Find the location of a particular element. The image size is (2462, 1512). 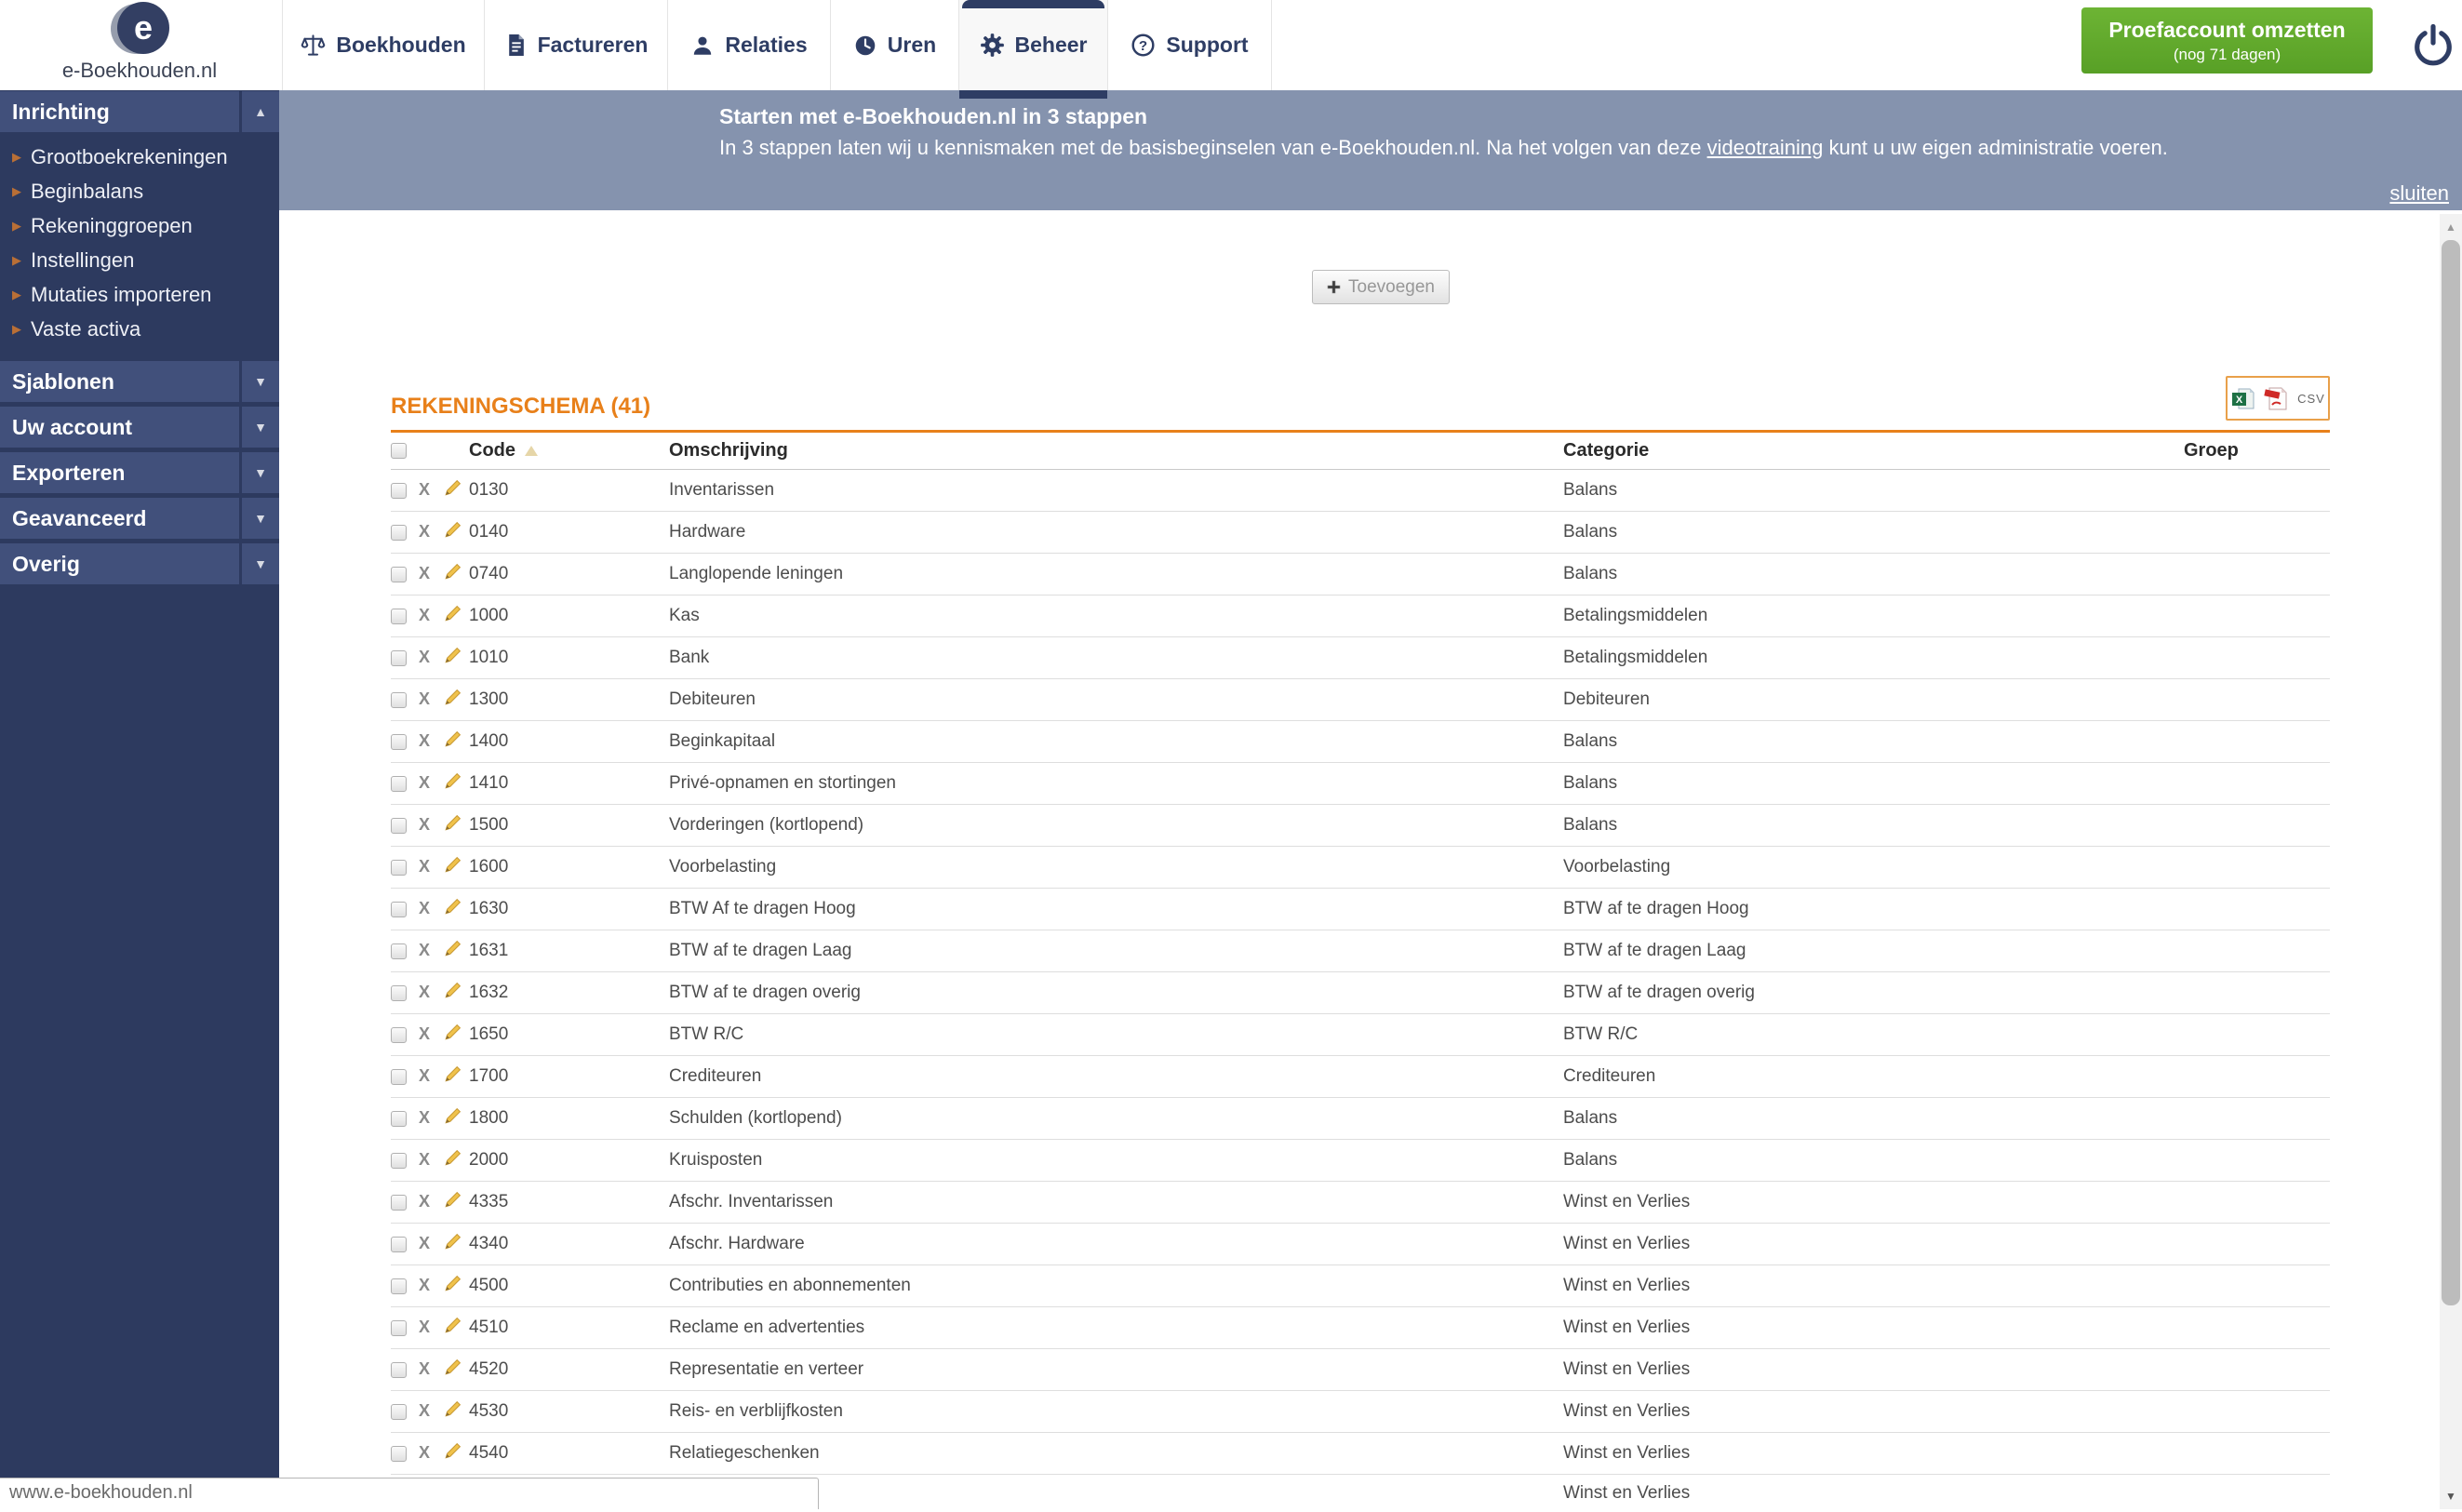

banner-close-link: sluiten is located at coordinates (2419, 193).